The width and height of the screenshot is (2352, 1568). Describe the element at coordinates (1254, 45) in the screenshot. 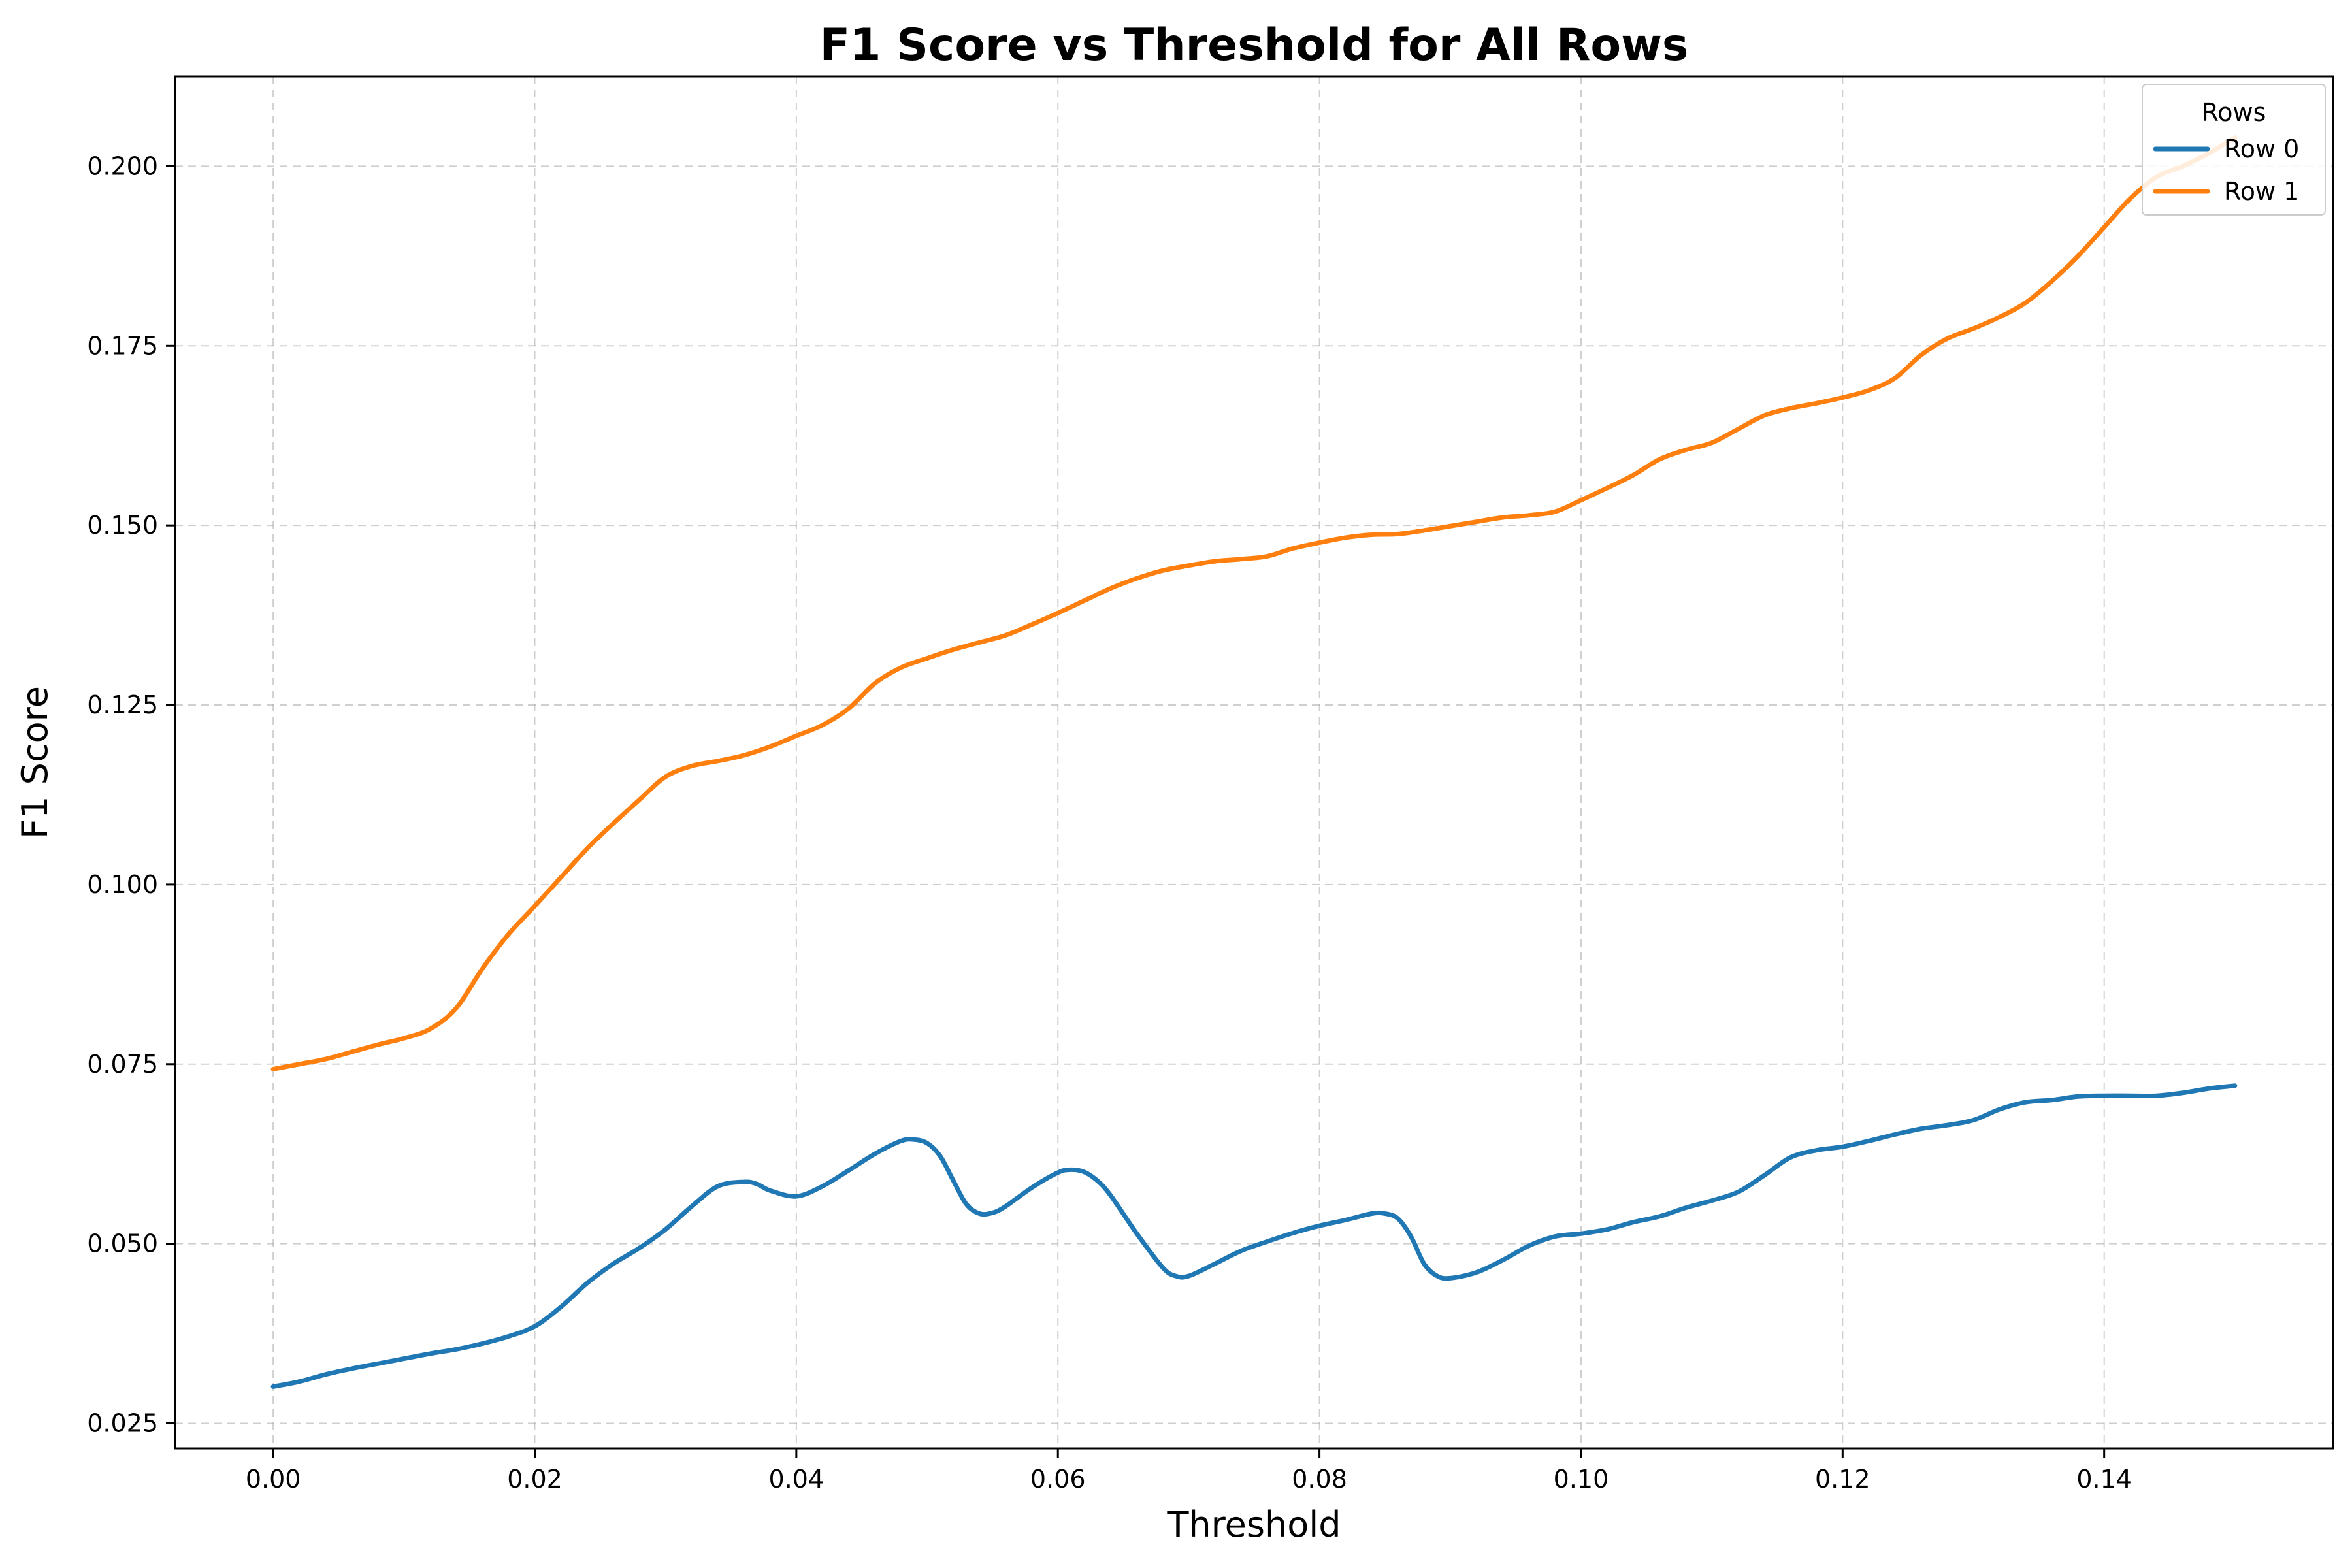

I see `chart-title: F1 Score vs Threshold for All Rows` at that location.